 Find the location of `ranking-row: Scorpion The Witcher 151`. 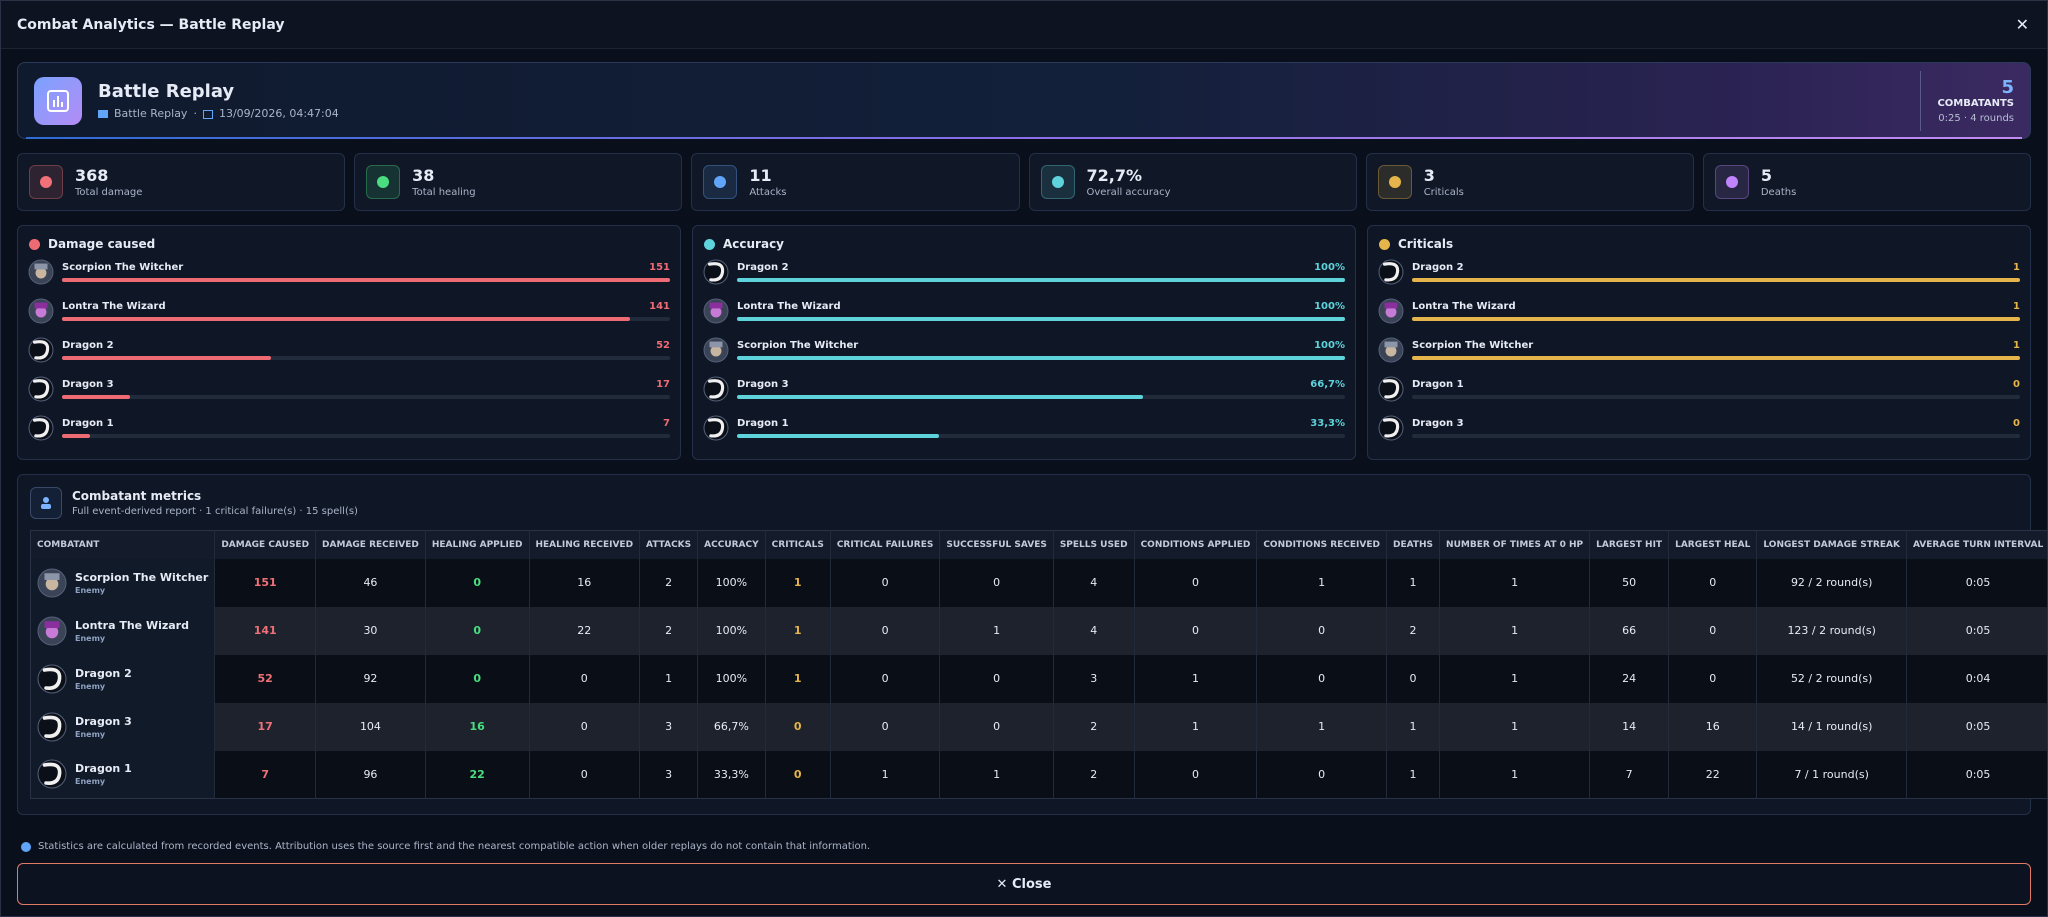

ranking-row: Scorpion The Witcher 151 is located at coordinates (349, 271).